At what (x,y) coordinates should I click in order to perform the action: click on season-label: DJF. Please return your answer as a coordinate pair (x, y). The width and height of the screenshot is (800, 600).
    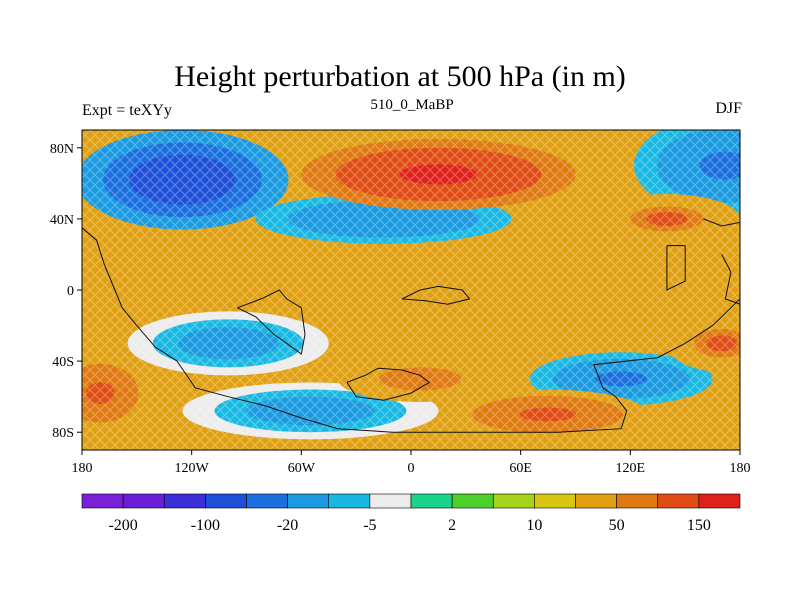
    Looking at the image, I should click on (728, 108).